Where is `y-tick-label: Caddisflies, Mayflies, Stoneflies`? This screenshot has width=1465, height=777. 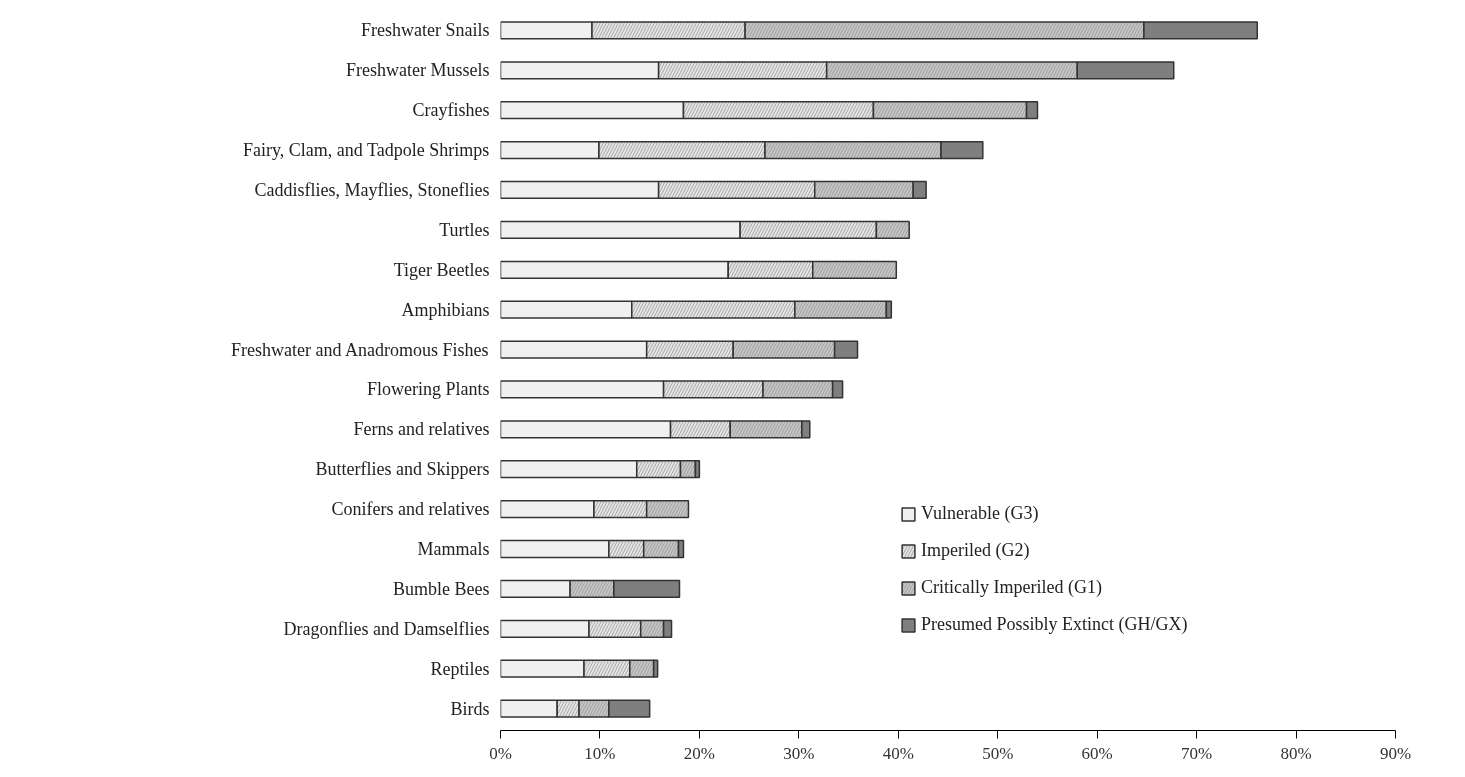 y-tick-label: Caddisflies, Mayflies, Stoneflies is located at coordinates (372, 189).